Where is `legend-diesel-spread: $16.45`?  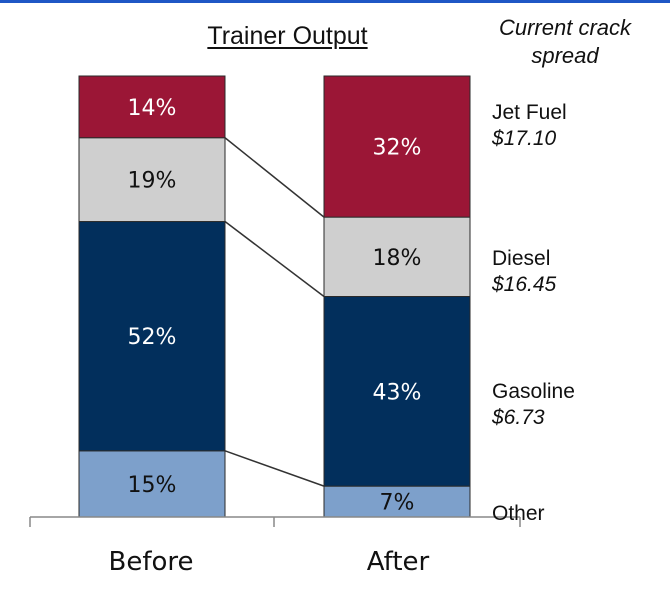
legend-diesel-spread: $16.45 is located at coordinates (524, 284).